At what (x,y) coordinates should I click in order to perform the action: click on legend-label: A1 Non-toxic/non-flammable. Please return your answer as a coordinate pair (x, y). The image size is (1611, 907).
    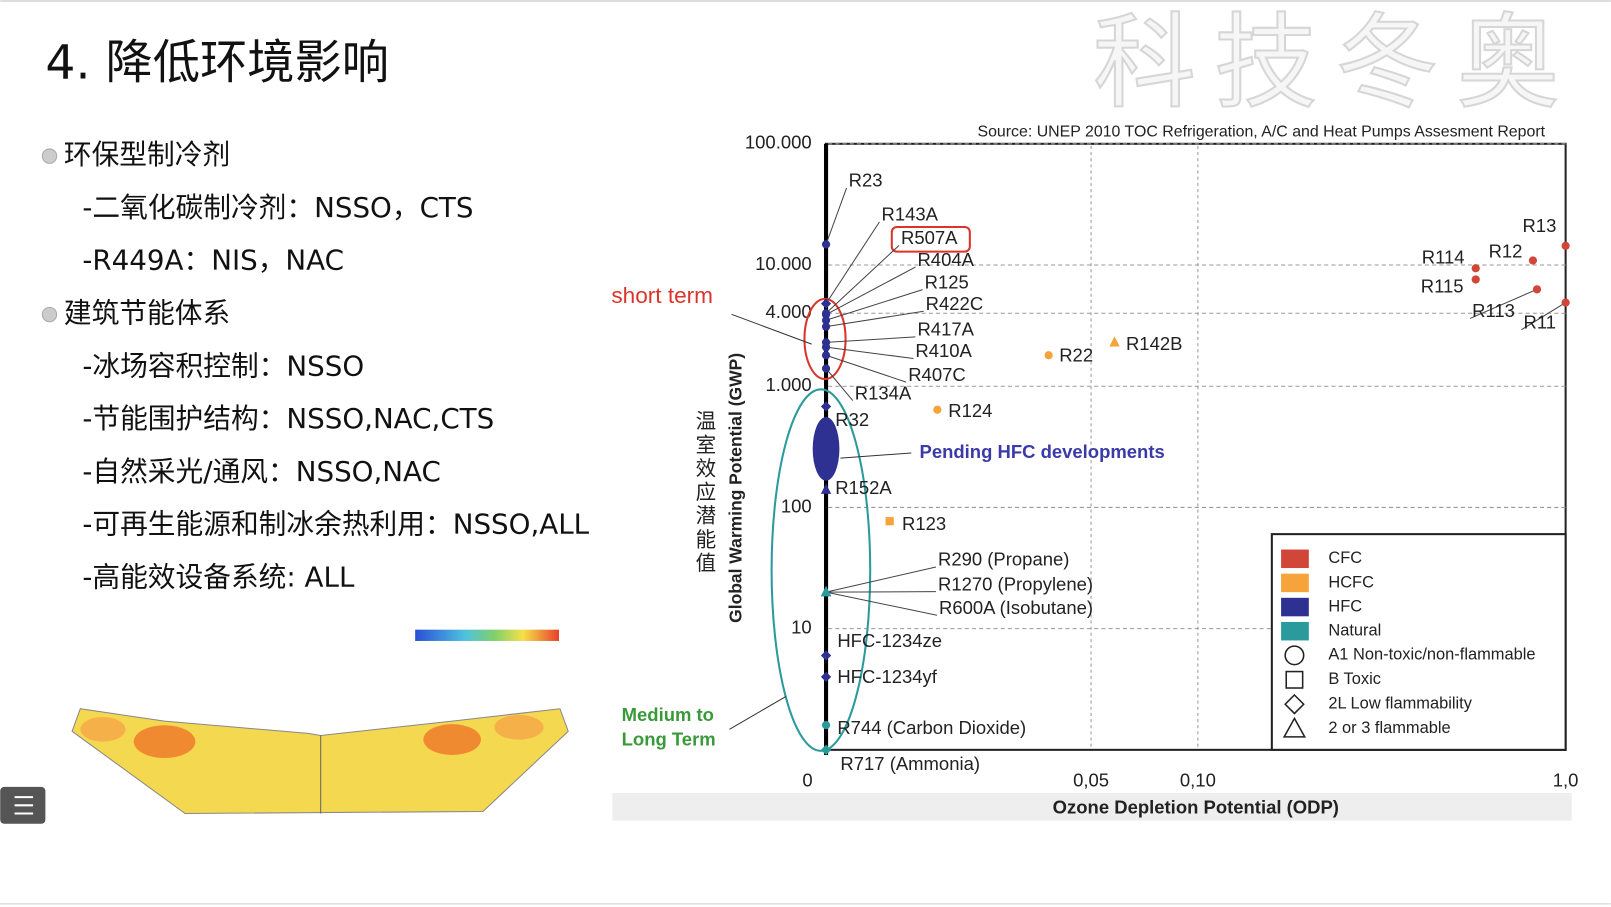
    Looking at the image, I should click on (1431, 655).